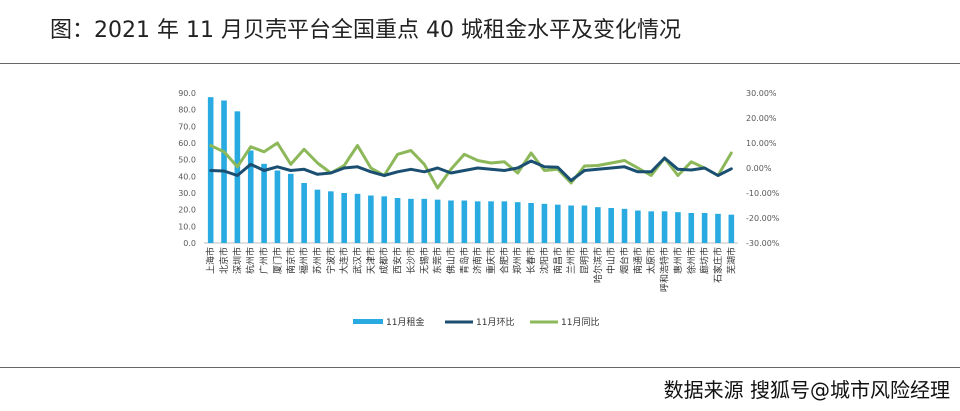 This screenshot has height=411, width=960. What do you see at coordinates (763, 243) in the screenshot?
I see `y-right-tick-label: -30.00%` at bounding box center [763, 243].